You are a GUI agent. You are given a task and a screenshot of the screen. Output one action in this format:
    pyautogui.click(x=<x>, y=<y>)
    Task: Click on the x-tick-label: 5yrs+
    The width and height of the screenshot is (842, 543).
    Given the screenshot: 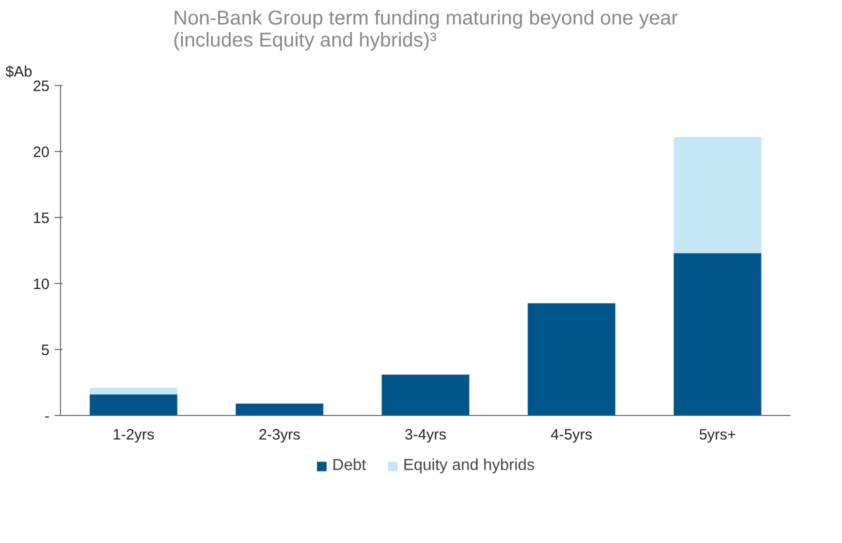 What is the action you would take?
    pyautogui.click(x=717, y=435)
    